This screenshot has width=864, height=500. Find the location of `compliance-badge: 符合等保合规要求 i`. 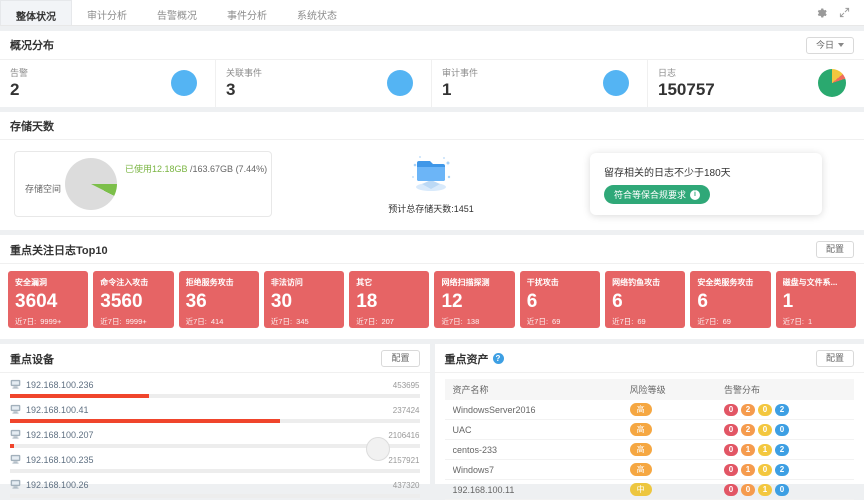

compliance-badge: 符合等保合规要求 i is located at coordinates (657, 194).